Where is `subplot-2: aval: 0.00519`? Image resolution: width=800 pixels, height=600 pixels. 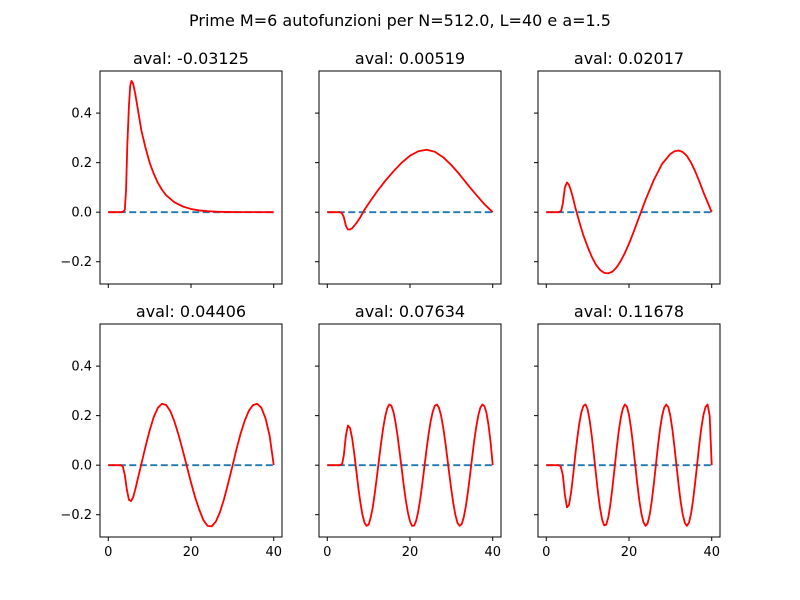
subplot-2: aval: 0.00519 is located at coordinates (408, 168).